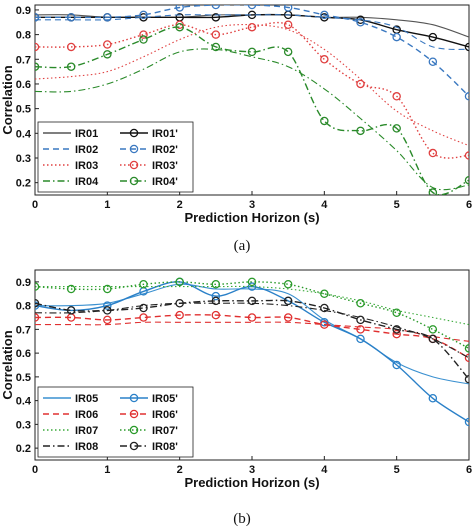  I want to click on series-line-IR08, so click(252, 330).